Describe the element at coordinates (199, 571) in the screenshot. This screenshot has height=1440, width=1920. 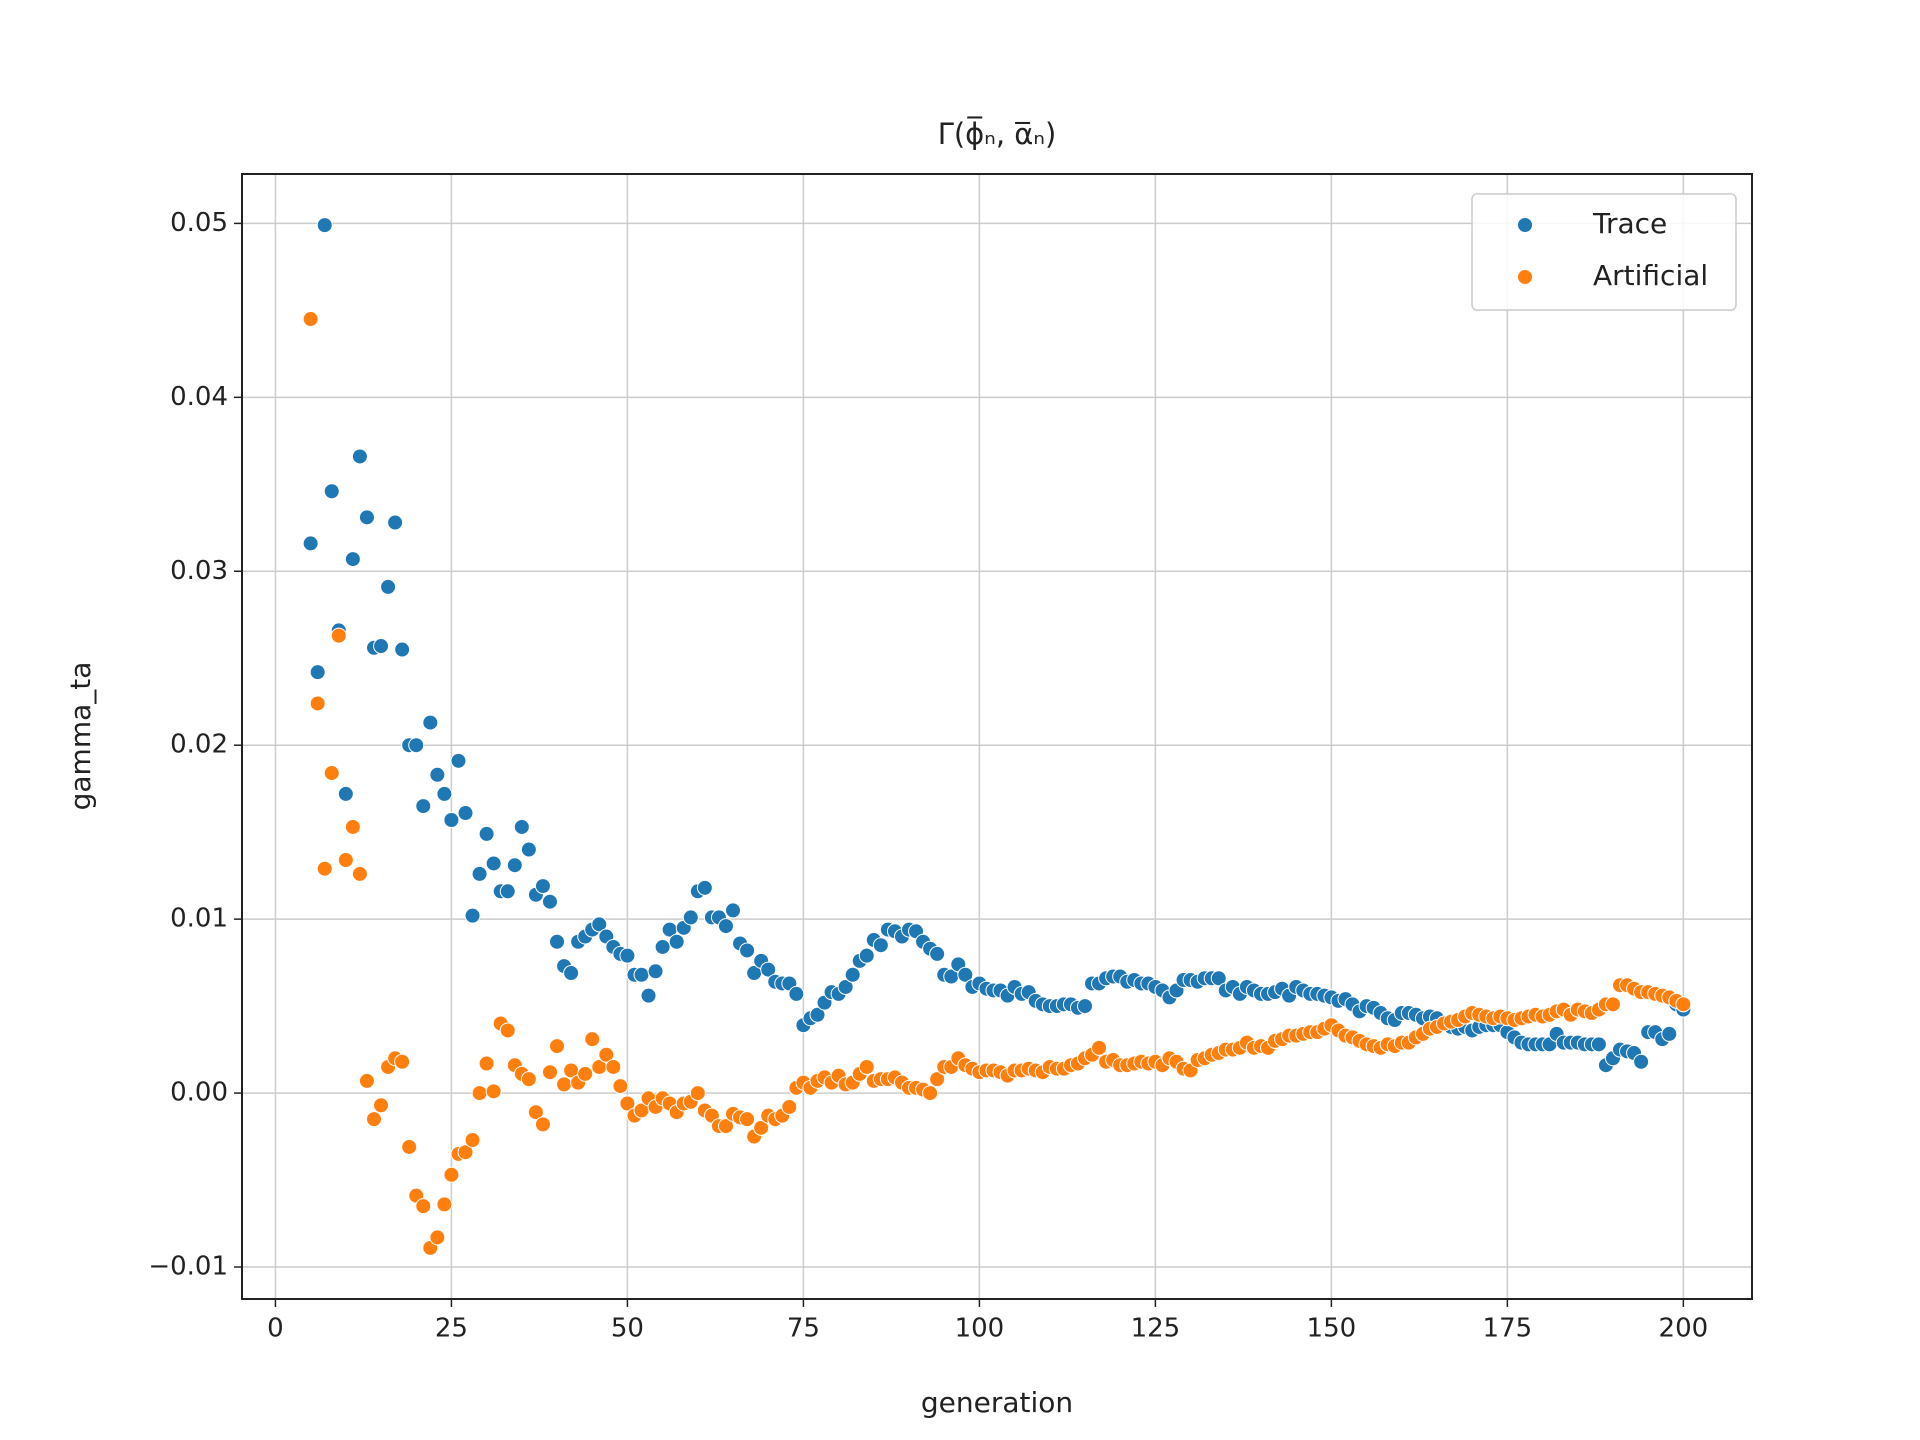
I see `y-tick-label: 0.03` at that location.